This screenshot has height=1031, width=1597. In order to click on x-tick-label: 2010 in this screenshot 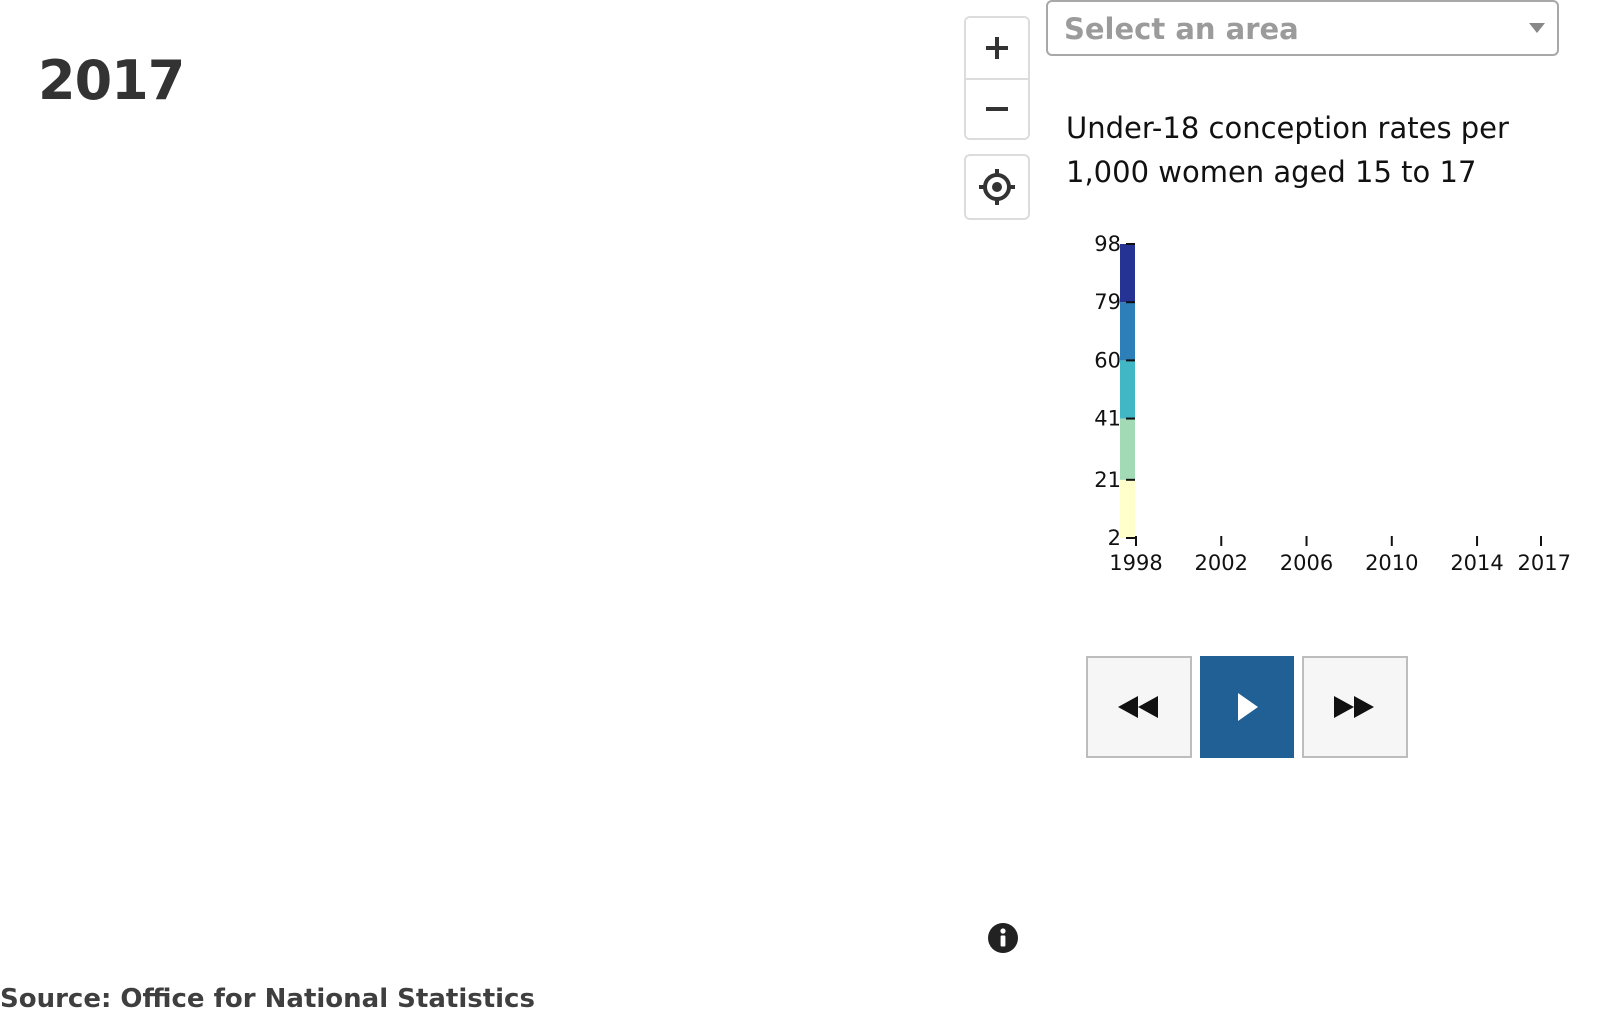, I will do `click(1391, 563)`.